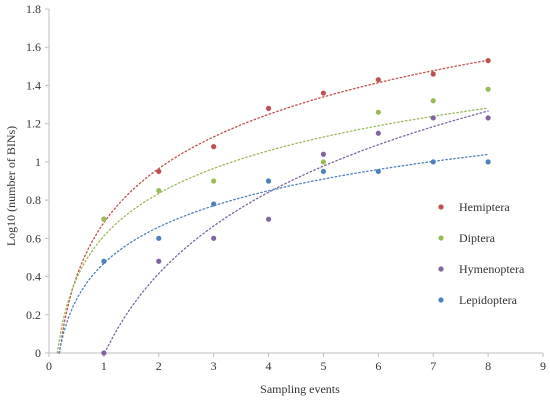  I want to click on y-axis-title: Log10 (number of BINs), so click(11, 186).